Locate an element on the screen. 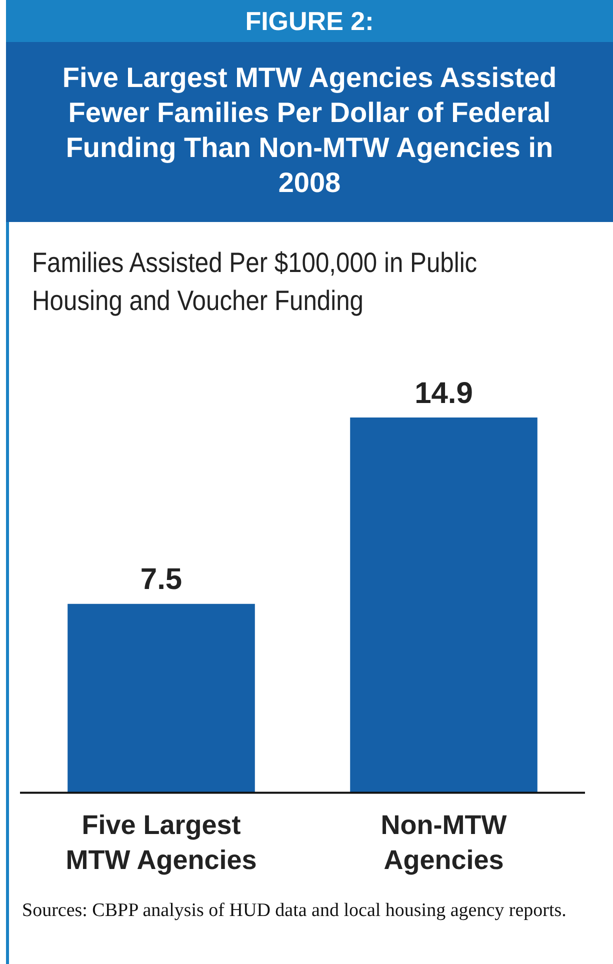  data-label: 14.9 is located at coordinates (443, 393).